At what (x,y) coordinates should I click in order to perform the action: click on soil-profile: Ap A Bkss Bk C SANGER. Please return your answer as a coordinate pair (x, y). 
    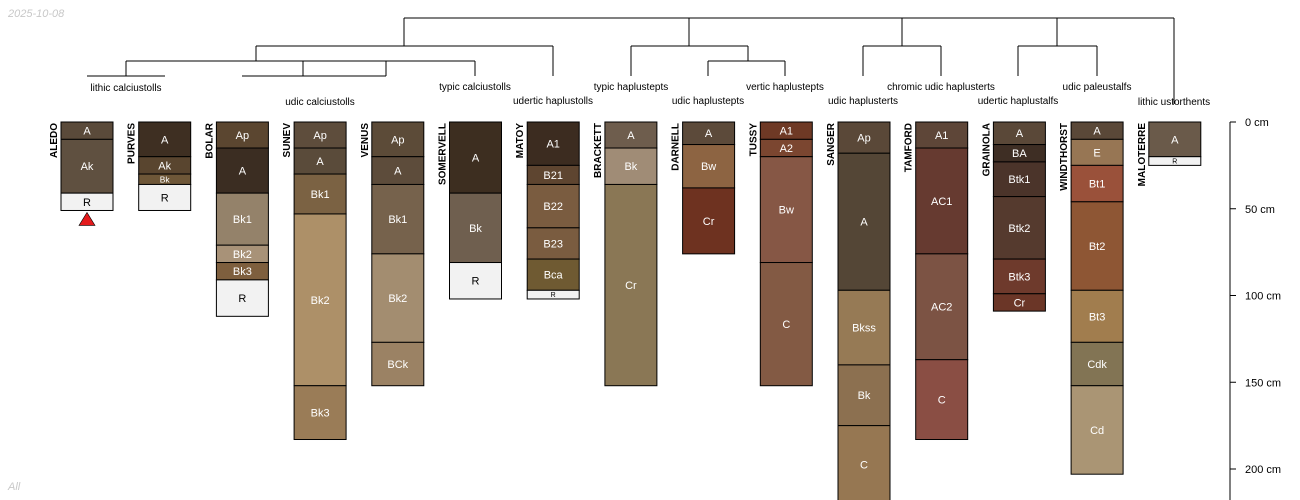
    Looking at the image, I should click on (858, 310).